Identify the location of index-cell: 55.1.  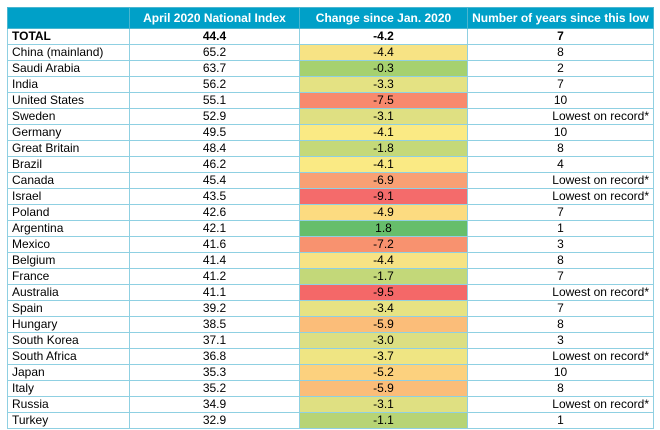
(214, 100).